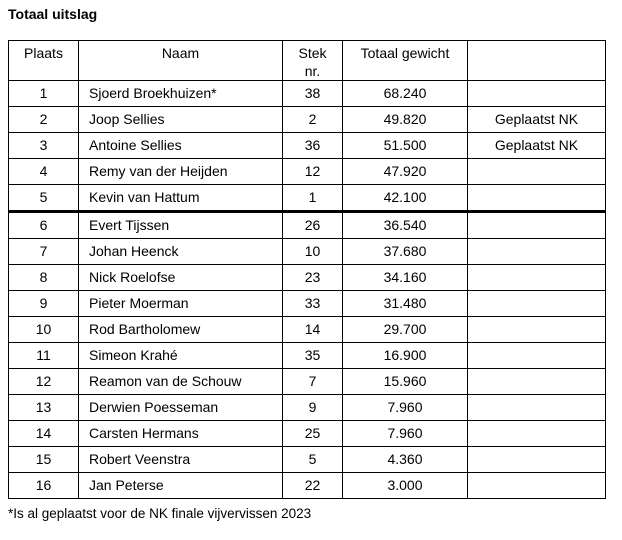 The width and height of the screenshot is (622, 540). Describe the element at coordinates (312, 53) in the screenshot. I see `header-stek-line1: Stek` at that location.